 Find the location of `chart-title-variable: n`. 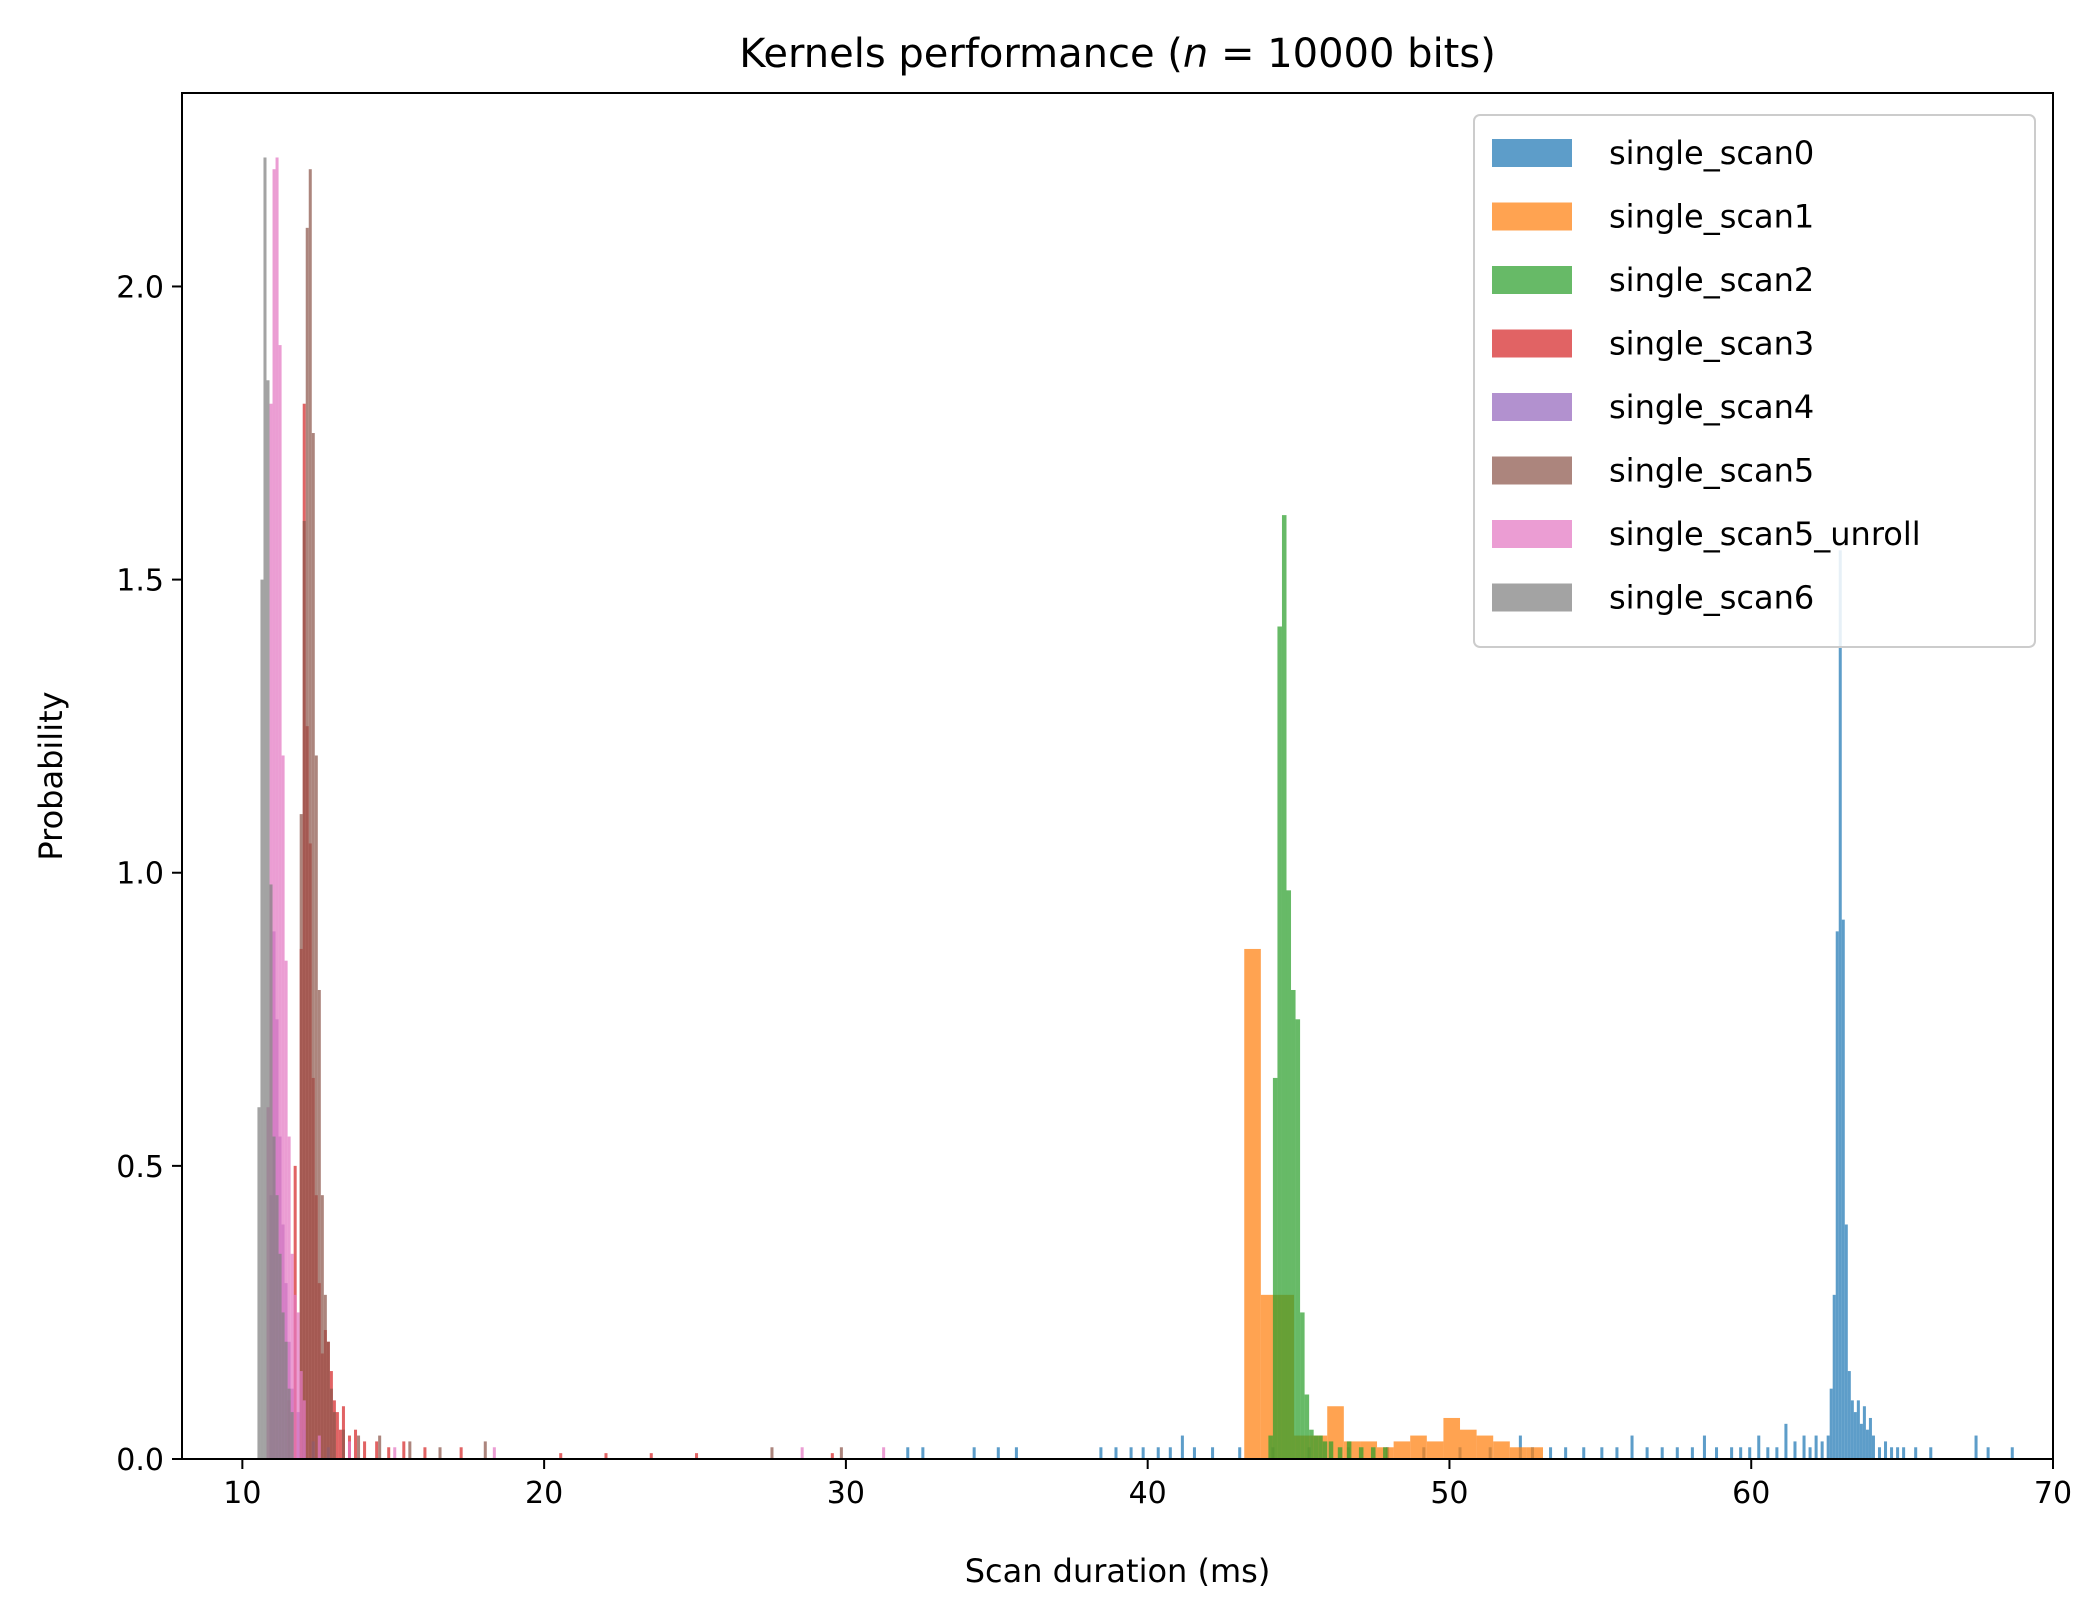

chart-title-variable: n is located at coordinates (1195, 54).